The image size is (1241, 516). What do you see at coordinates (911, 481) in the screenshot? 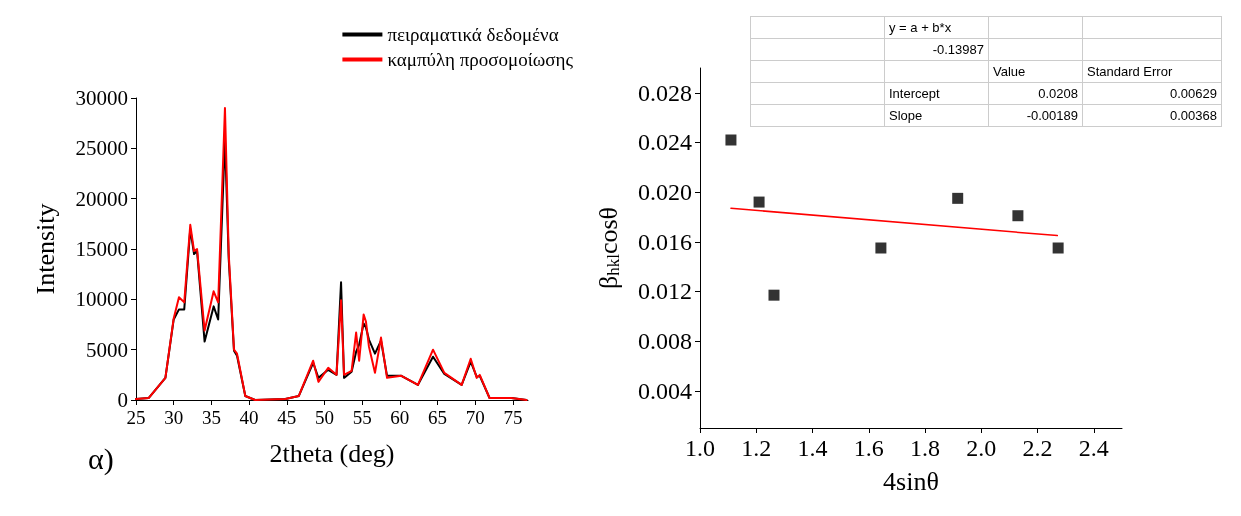
I see `x-axis-title: 4sinθ` at bounding box center [911, 481].